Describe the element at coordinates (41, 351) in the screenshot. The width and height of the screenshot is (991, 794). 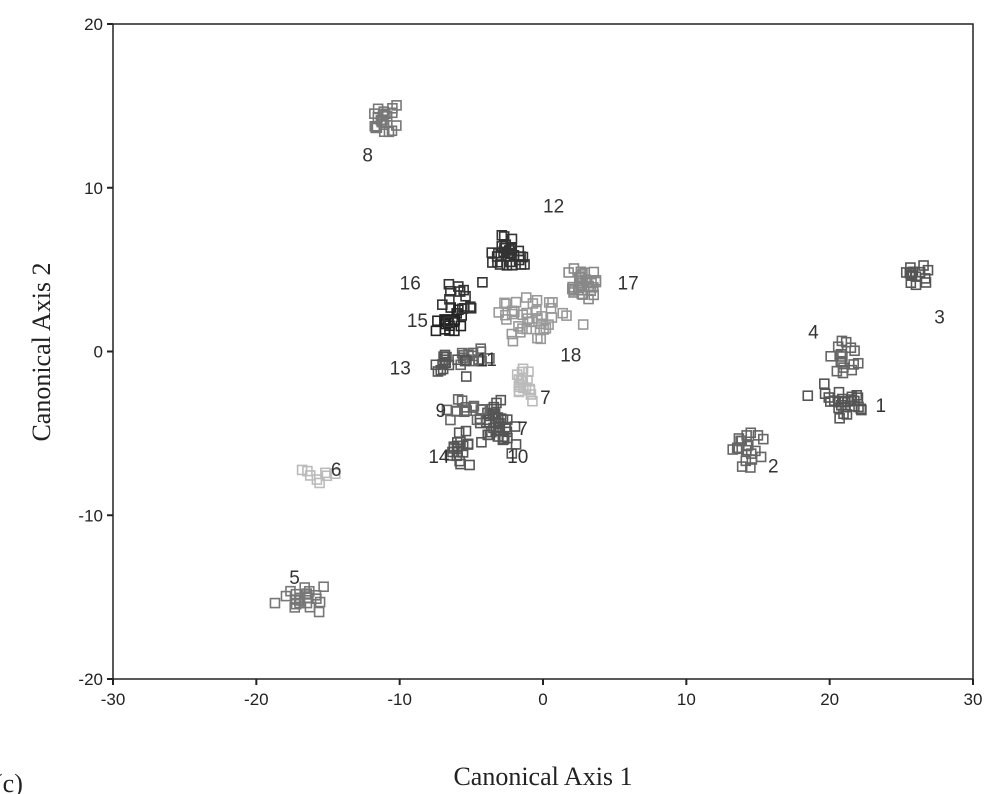
I see `y-axis-title: Canonical Axis 2` at that location.